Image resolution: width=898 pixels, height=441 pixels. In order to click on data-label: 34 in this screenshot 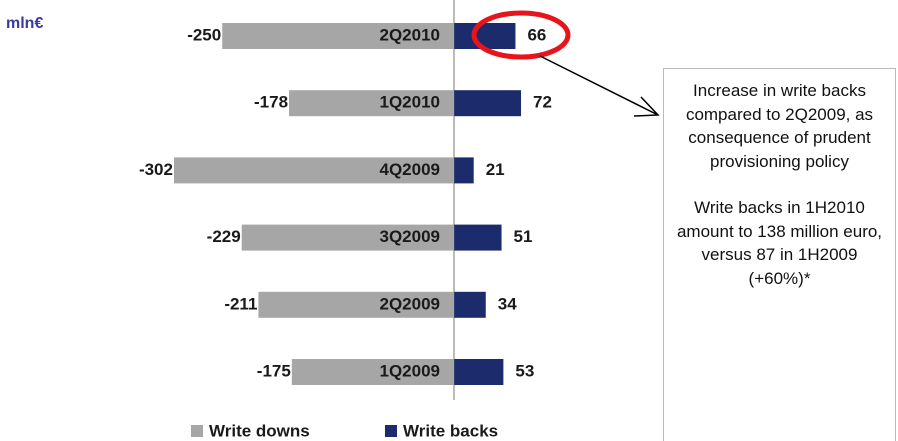, I will do `click(507, 303)`.